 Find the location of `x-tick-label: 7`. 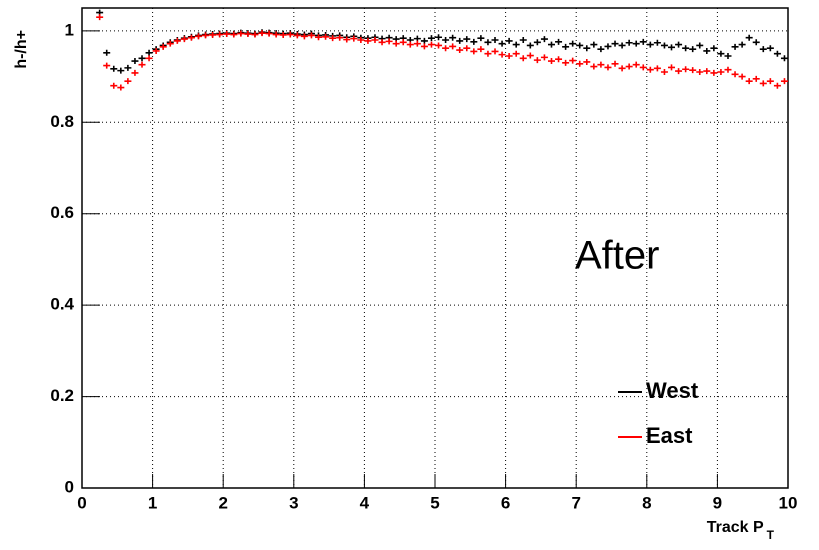

x-tick-label: 7 is located at coordinates (575, 502).